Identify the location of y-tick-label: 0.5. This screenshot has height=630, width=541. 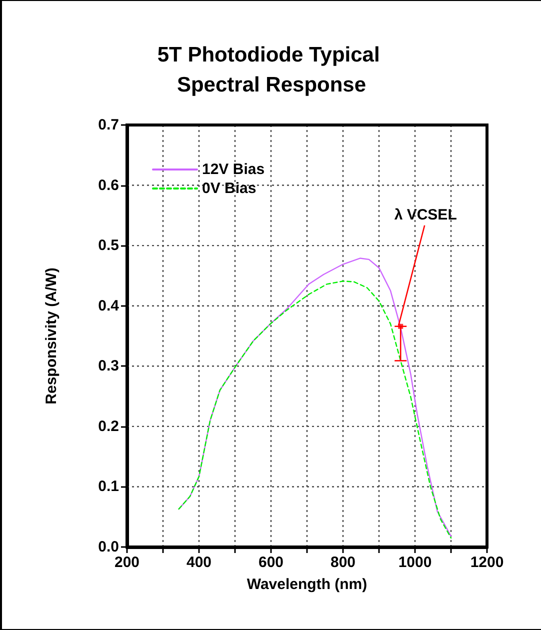
(108, 245).